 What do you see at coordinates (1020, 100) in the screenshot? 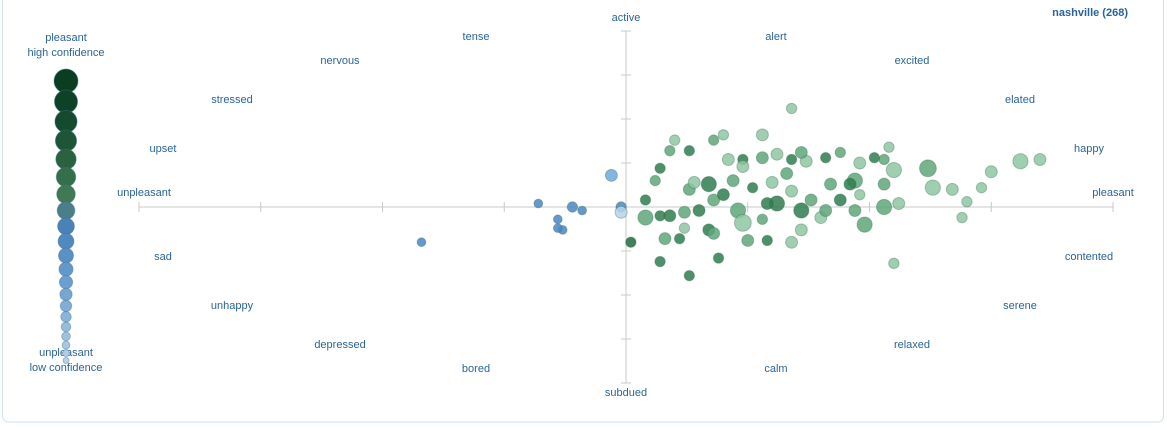
I see `emotion-label: elated` at bounding box center [1020, 100].